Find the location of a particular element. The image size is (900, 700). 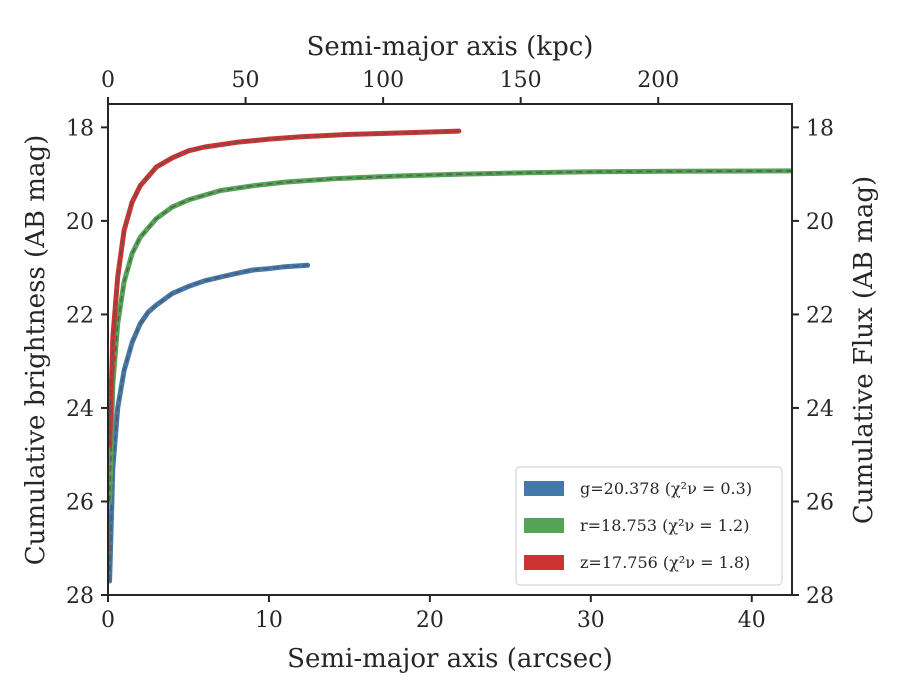

legend-entry-label: r=18.753 (χ²ν = 1.2) is located at coordinates (664, 525).